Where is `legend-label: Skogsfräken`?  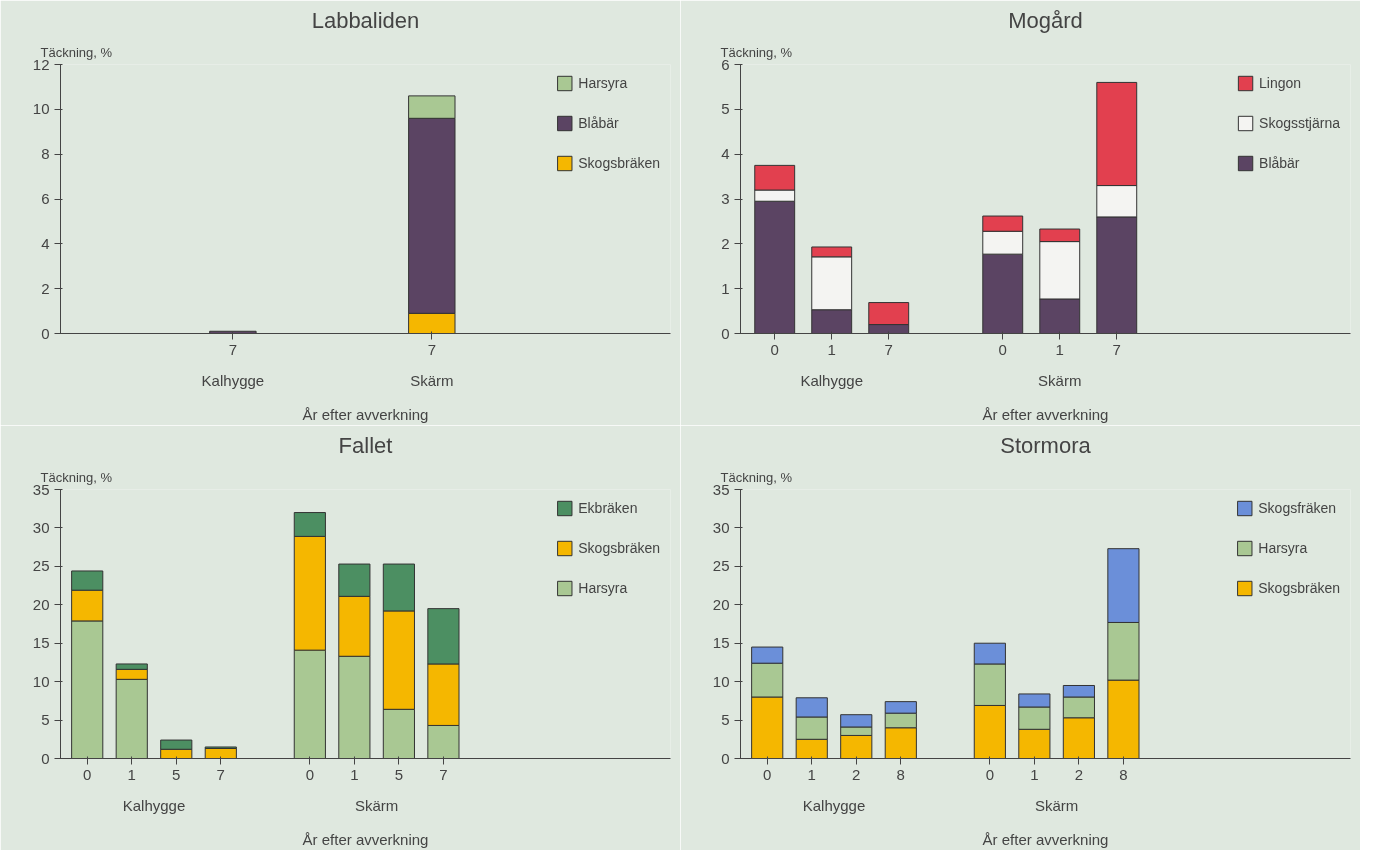 legend-label: Skogsfräken is located at coordinates (1297, 508).